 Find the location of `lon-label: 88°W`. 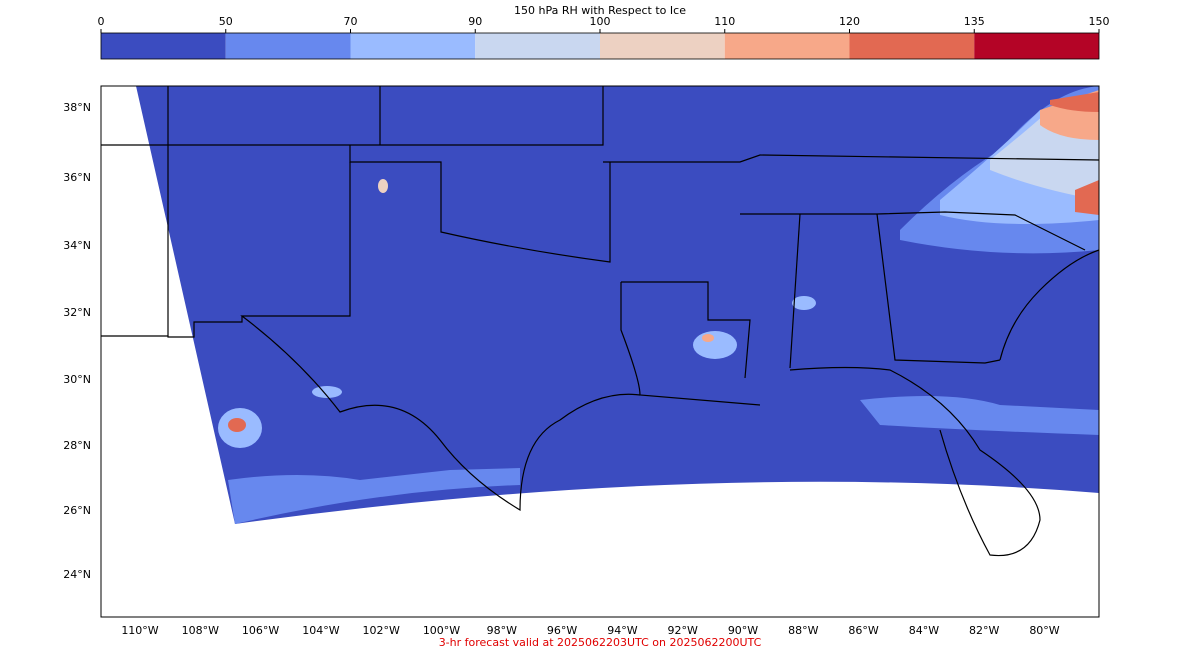

lon-label: 88°W is located at coordinates (803, 630).